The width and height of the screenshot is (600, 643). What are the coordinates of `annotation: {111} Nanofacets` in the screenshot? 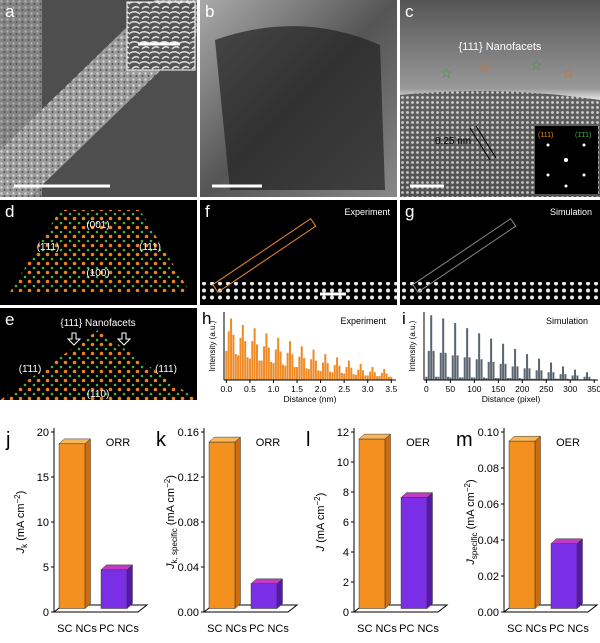 It's located at (500, 47).